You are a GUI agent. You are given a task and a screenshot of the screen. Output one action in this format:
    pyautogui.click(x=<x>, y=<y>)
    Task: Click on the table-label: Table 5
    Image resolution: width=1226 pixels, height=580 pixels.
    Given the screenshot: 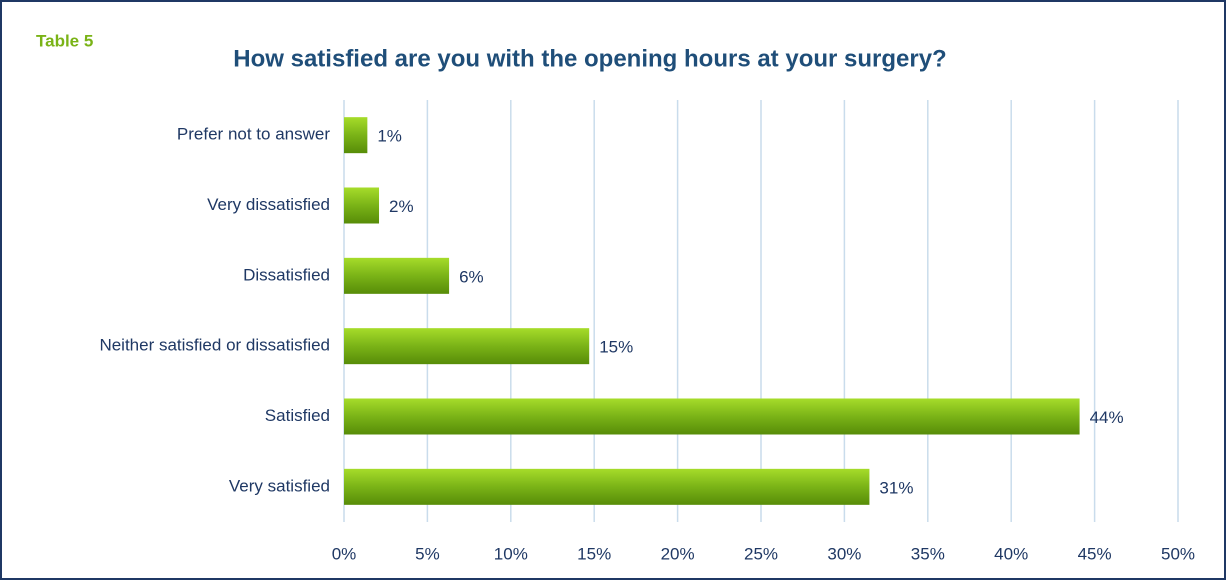 What is the action you would take?
    pyautogui.click(x=64, y=40)
    